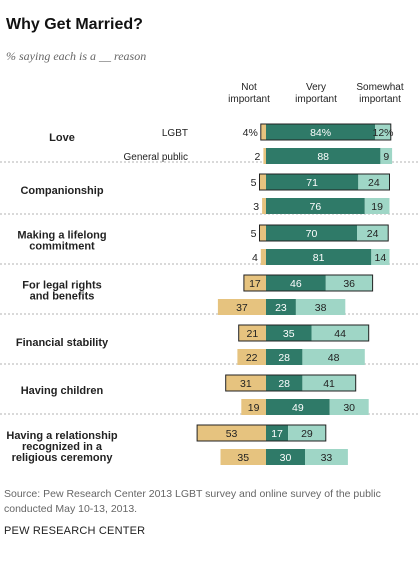 This screenshot has height=562, width=420. I want to click on value-label-somewhat-important: 36, so click(349, 284).